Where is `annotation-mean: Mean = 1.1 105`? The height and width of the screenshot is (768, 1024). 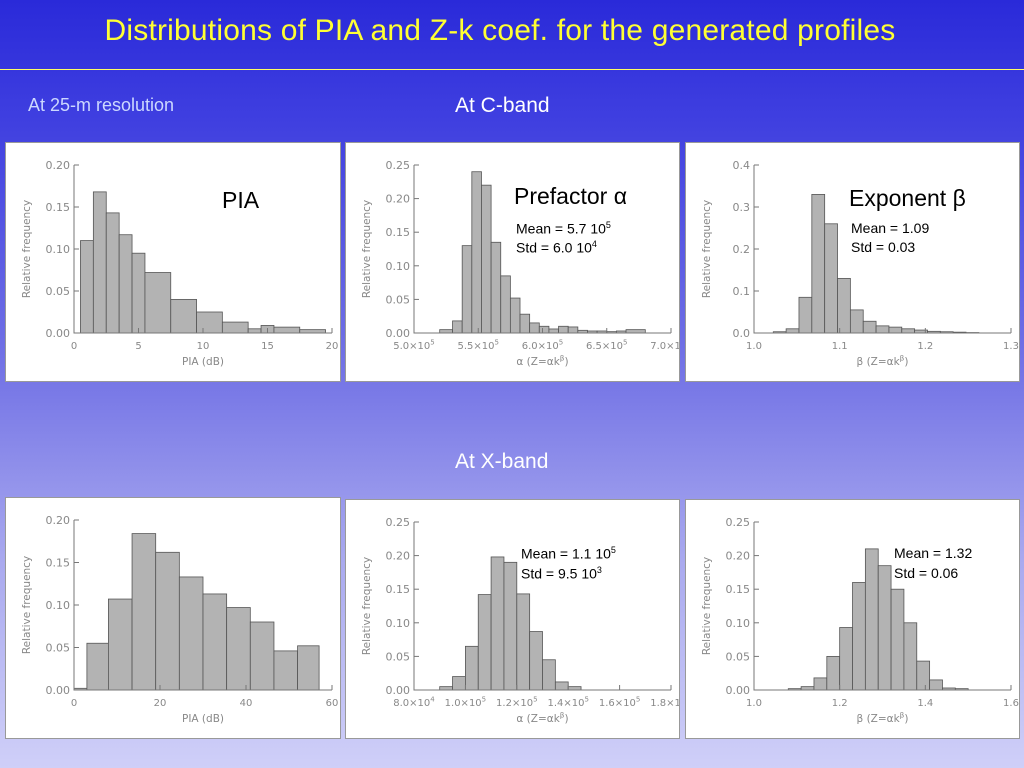
annotation-mean: Mean = 1.1 105 is located at coordinates (568, 553).